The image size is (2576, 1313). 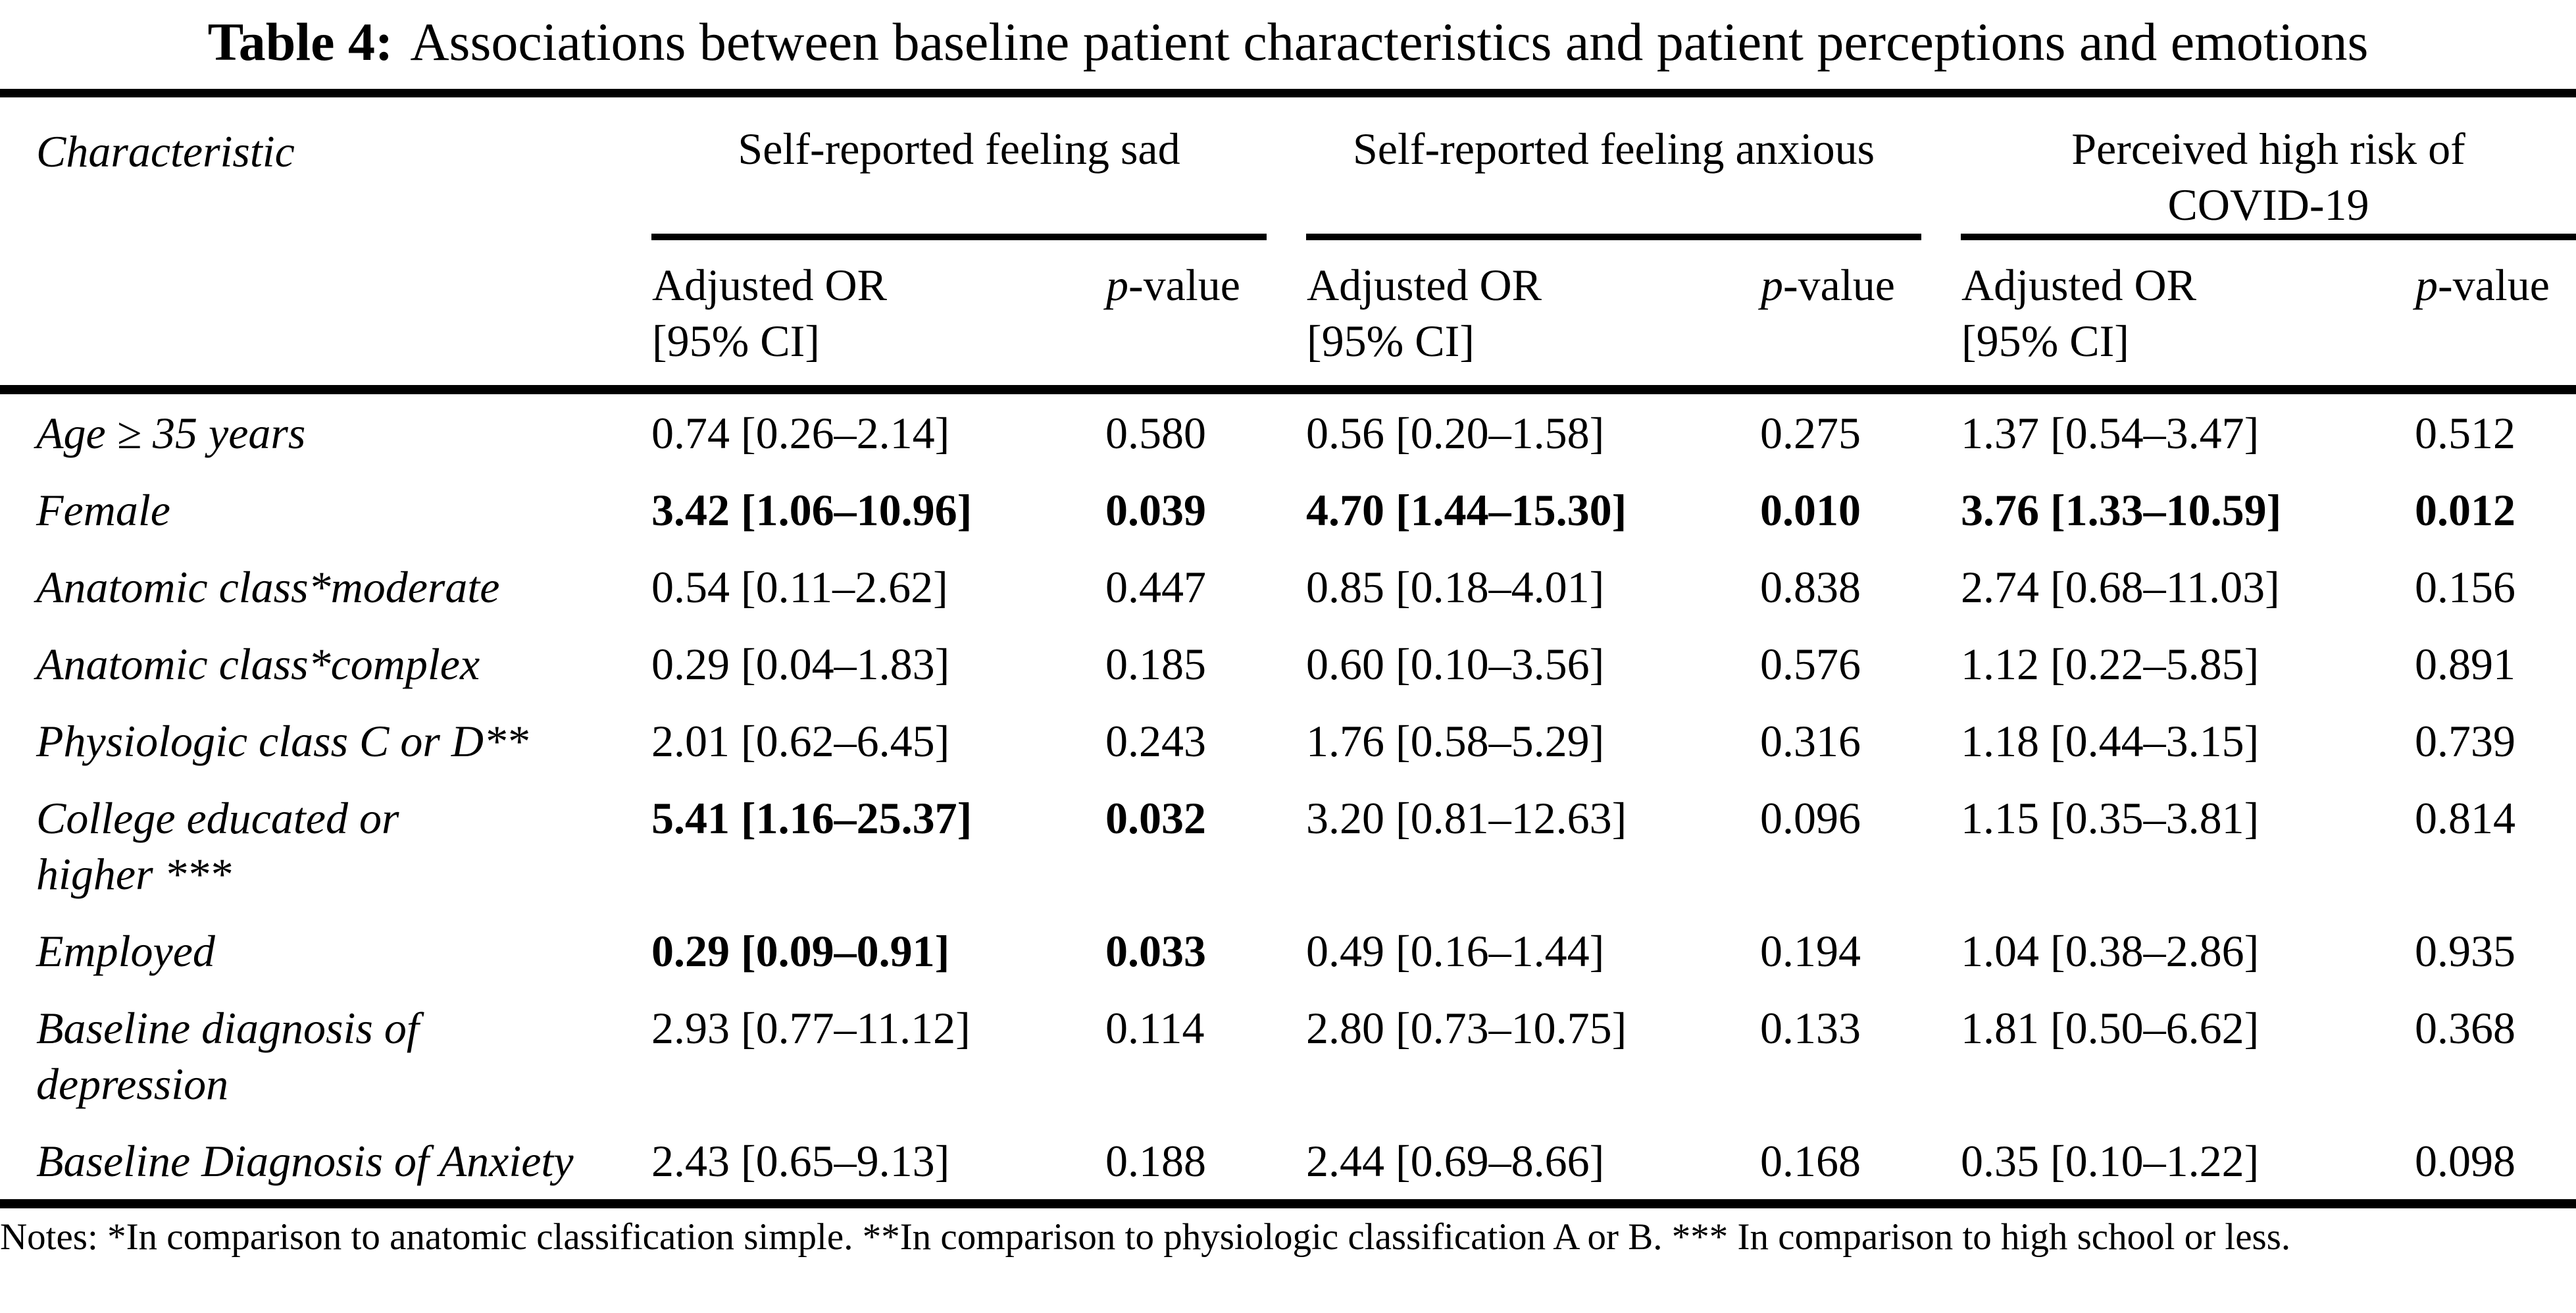 I want to click on or-ci-cell: 0.60 [0.10–3.56], so click(x=1455, y=664).